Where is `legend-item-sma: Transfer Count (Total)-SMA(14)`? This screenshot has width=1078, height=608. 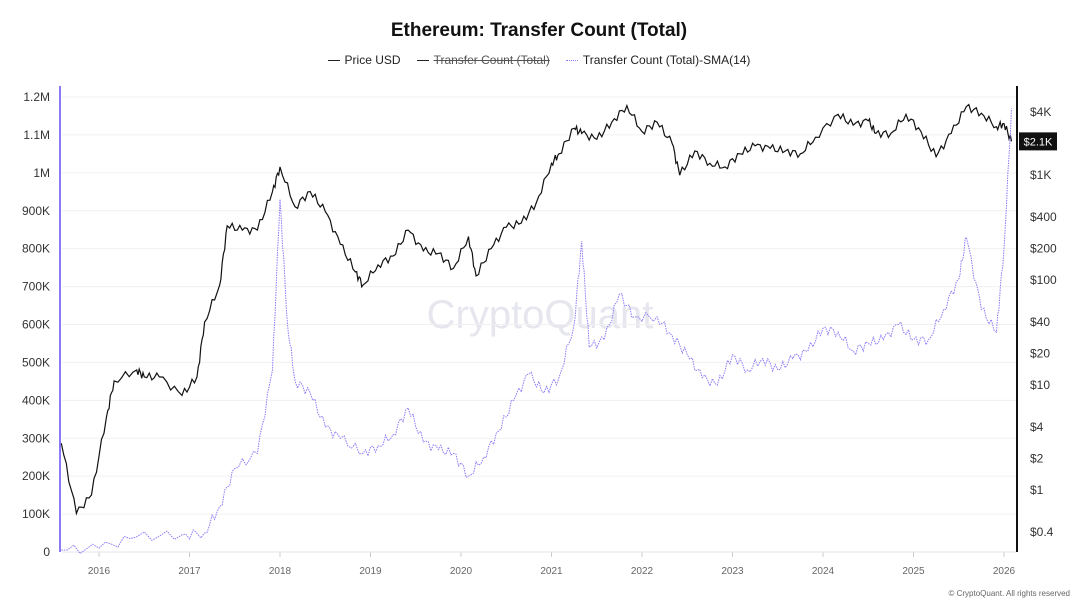
legend-item-sma: Transfer Count (Total)-SMA(14) is located at coordinates (658, 60).